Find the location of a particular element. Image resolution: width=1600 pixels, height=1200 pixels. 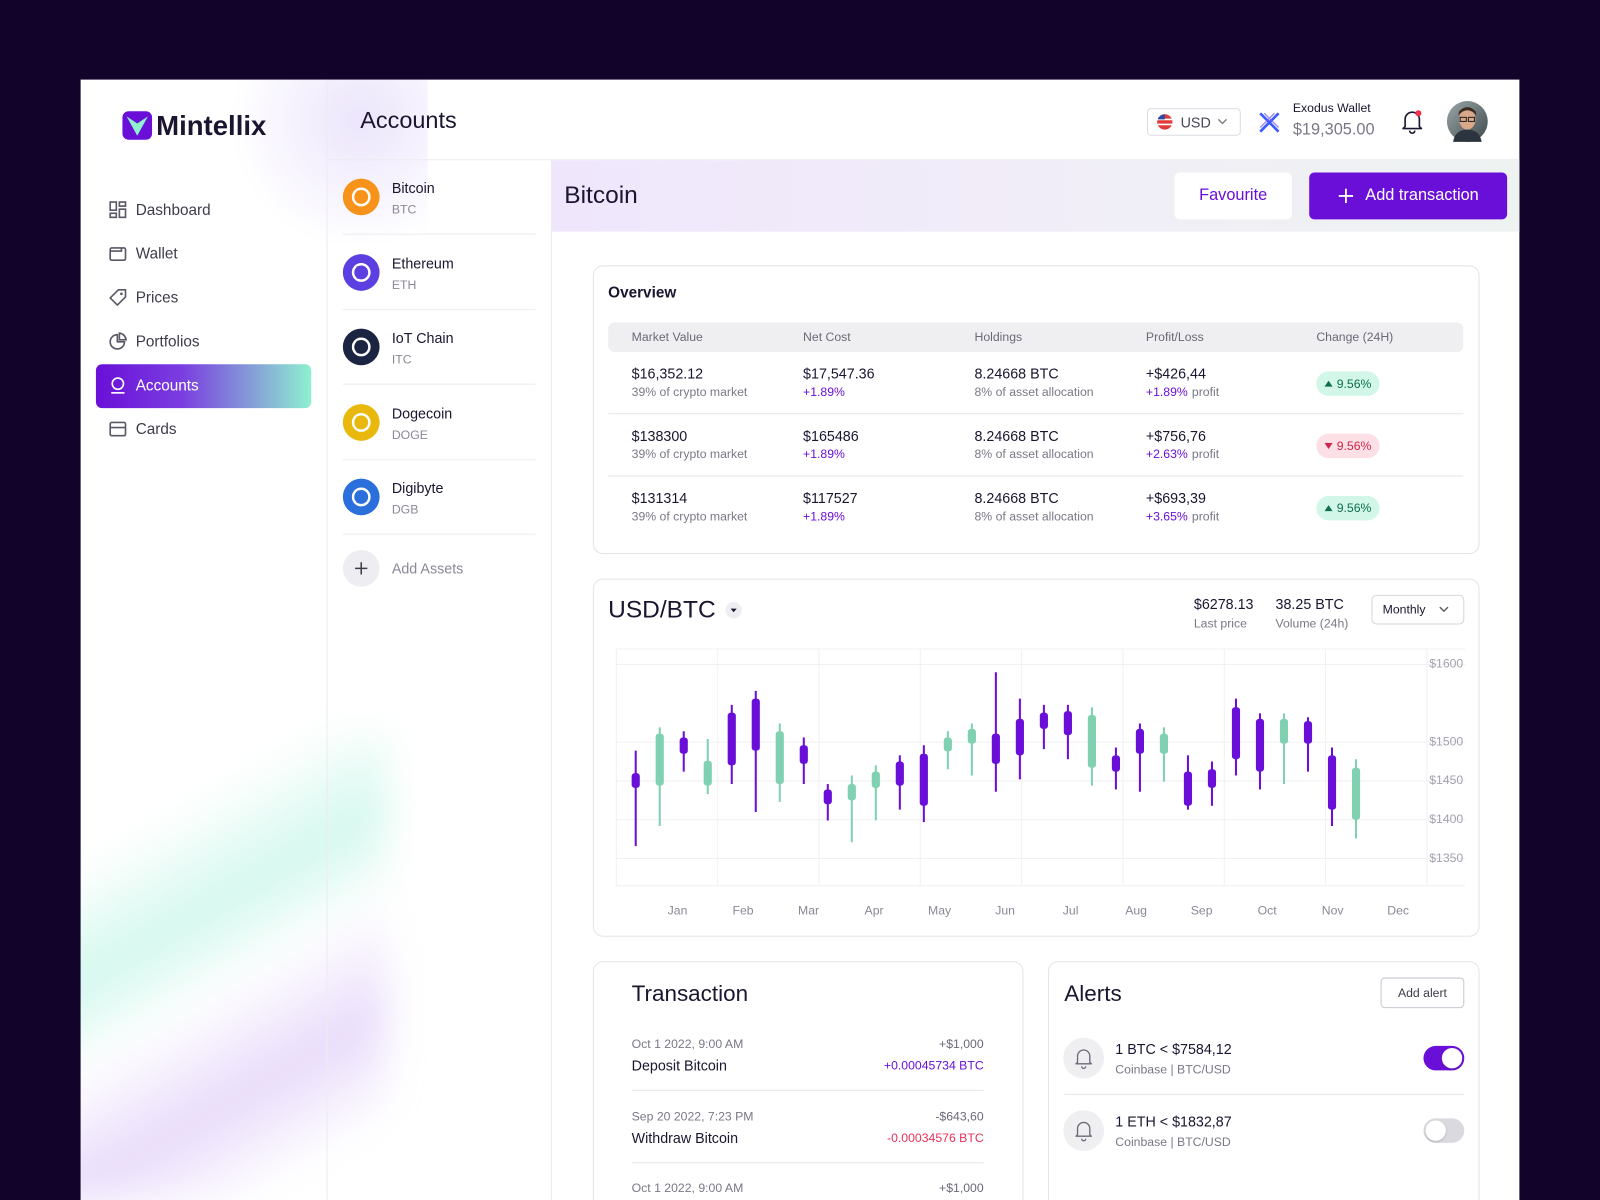

column-header: Net Cost is located at coordinates (827, 336).